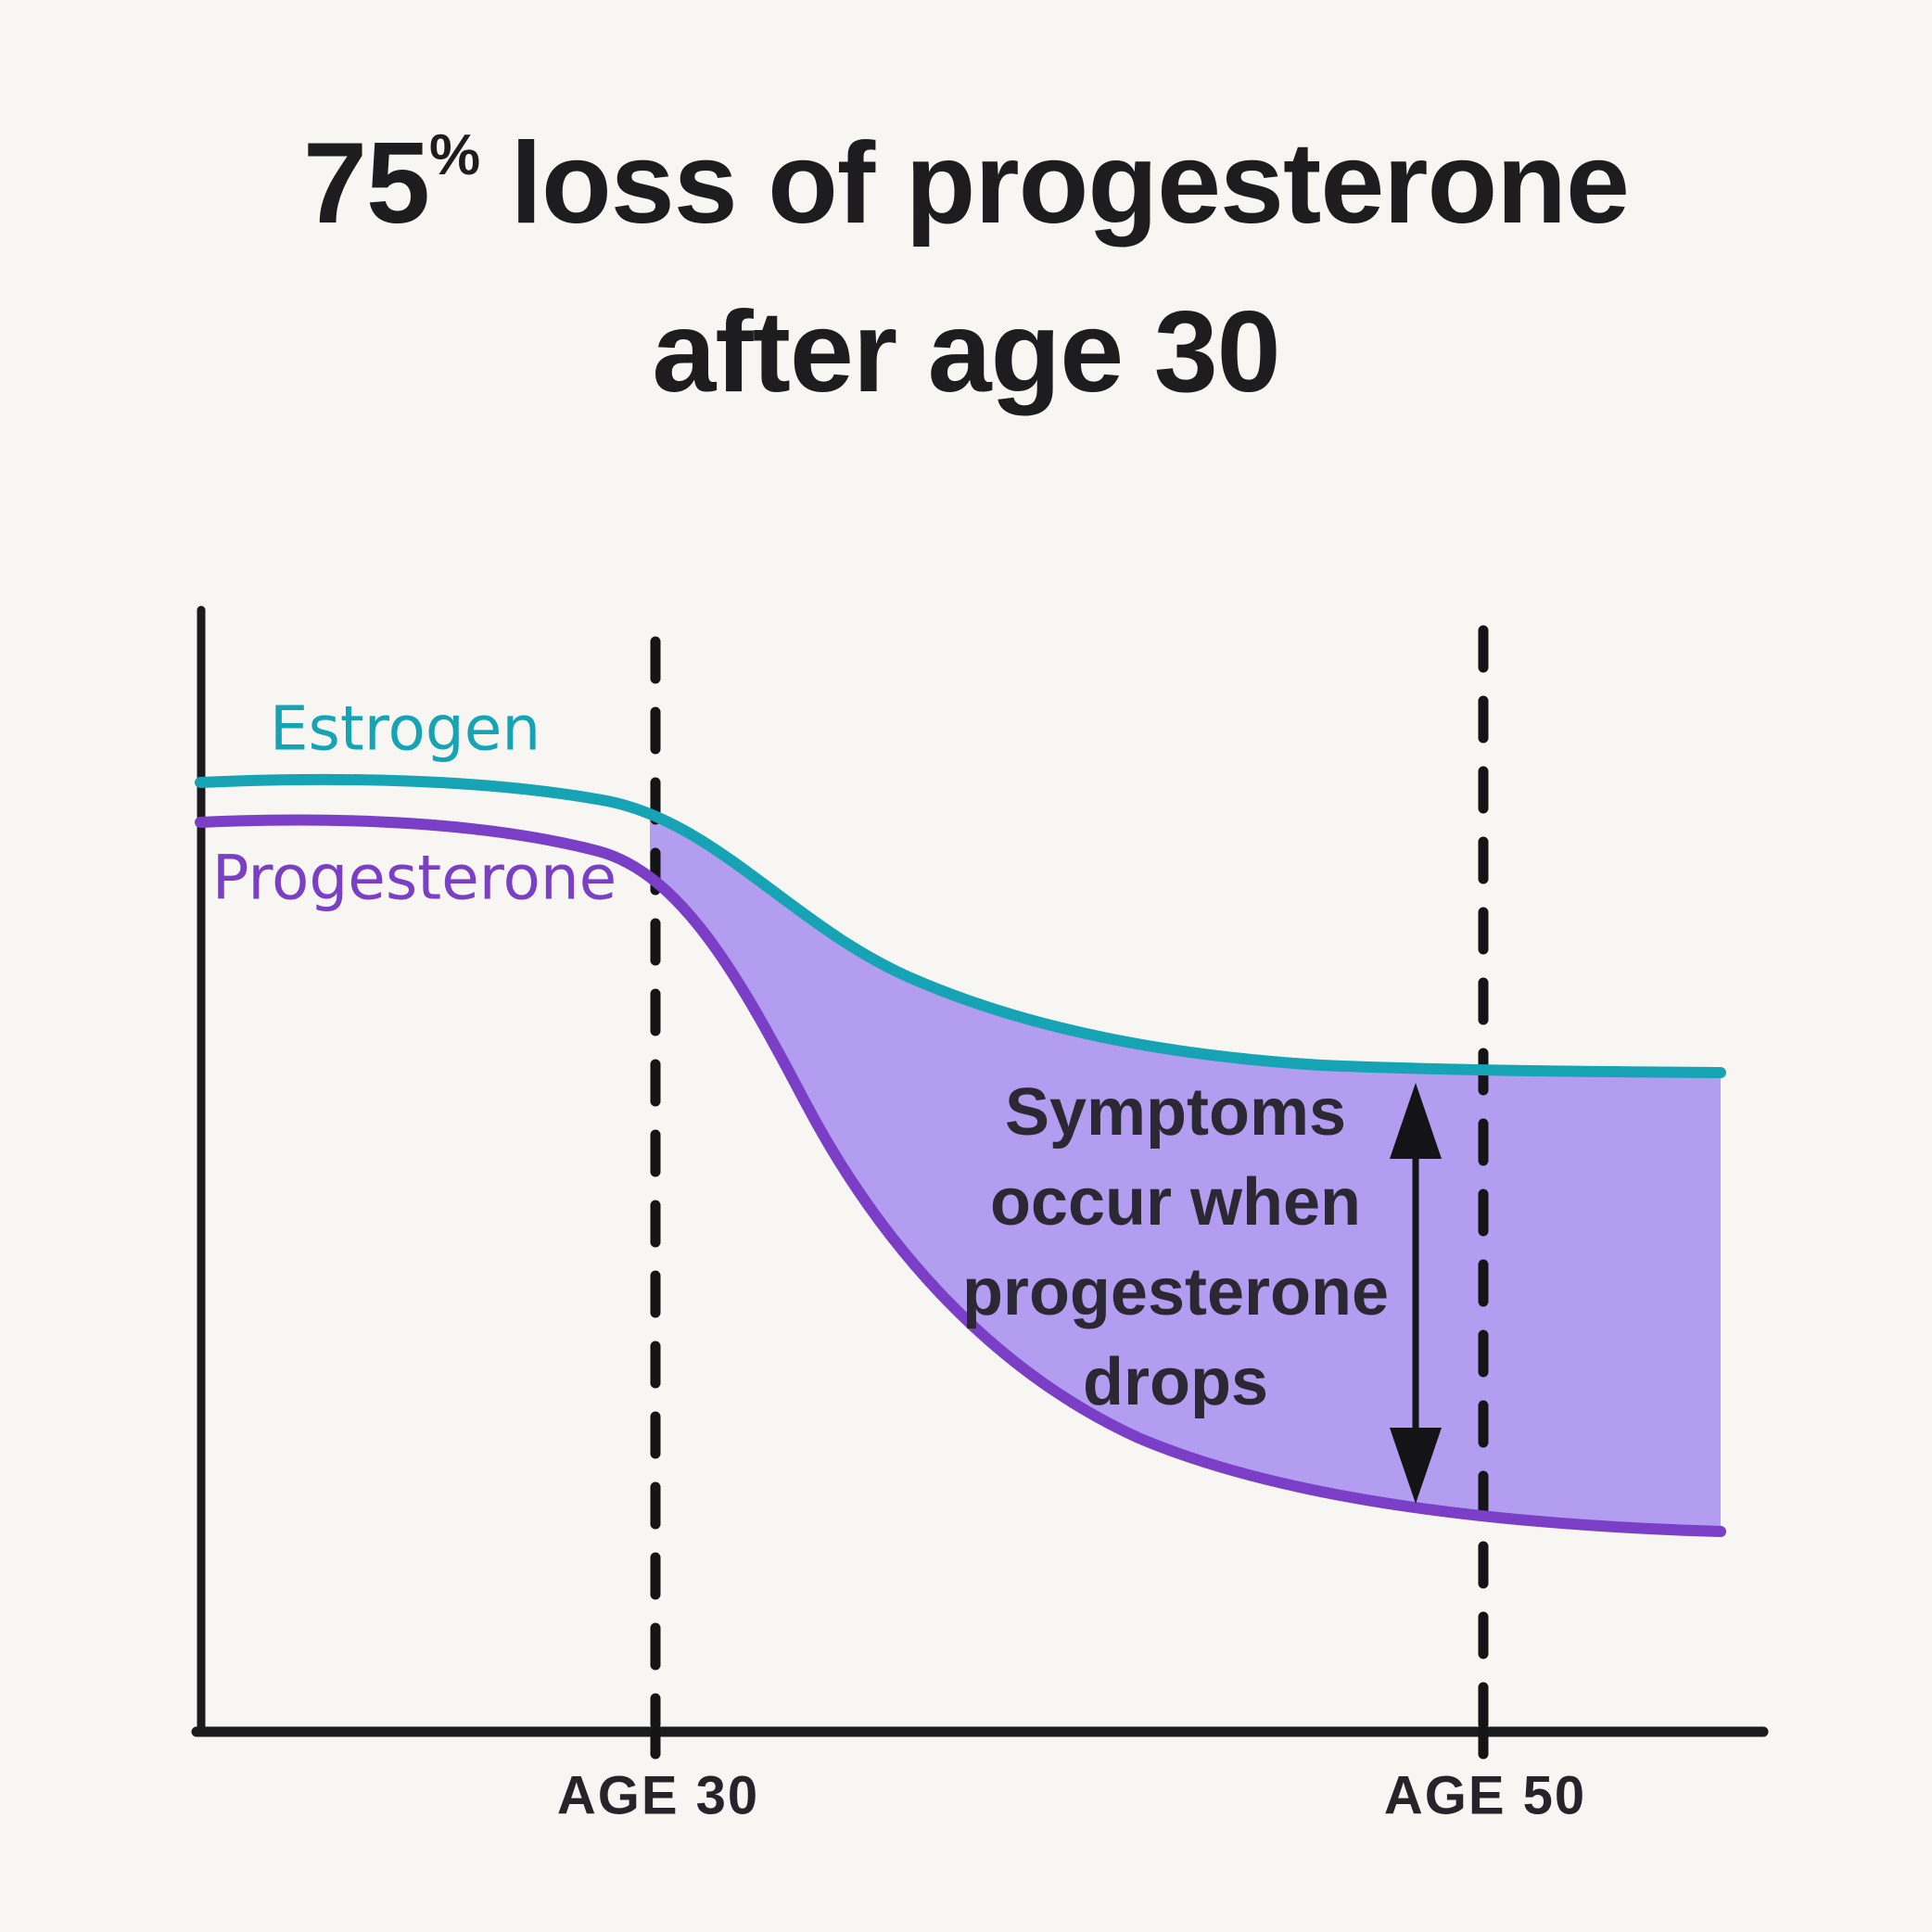 The image size is (1932, 1932). What do you see at coordinates (1416, 1293) in the screenshot?
I see `gap-arrow` at bounding box center [1416, 1293].